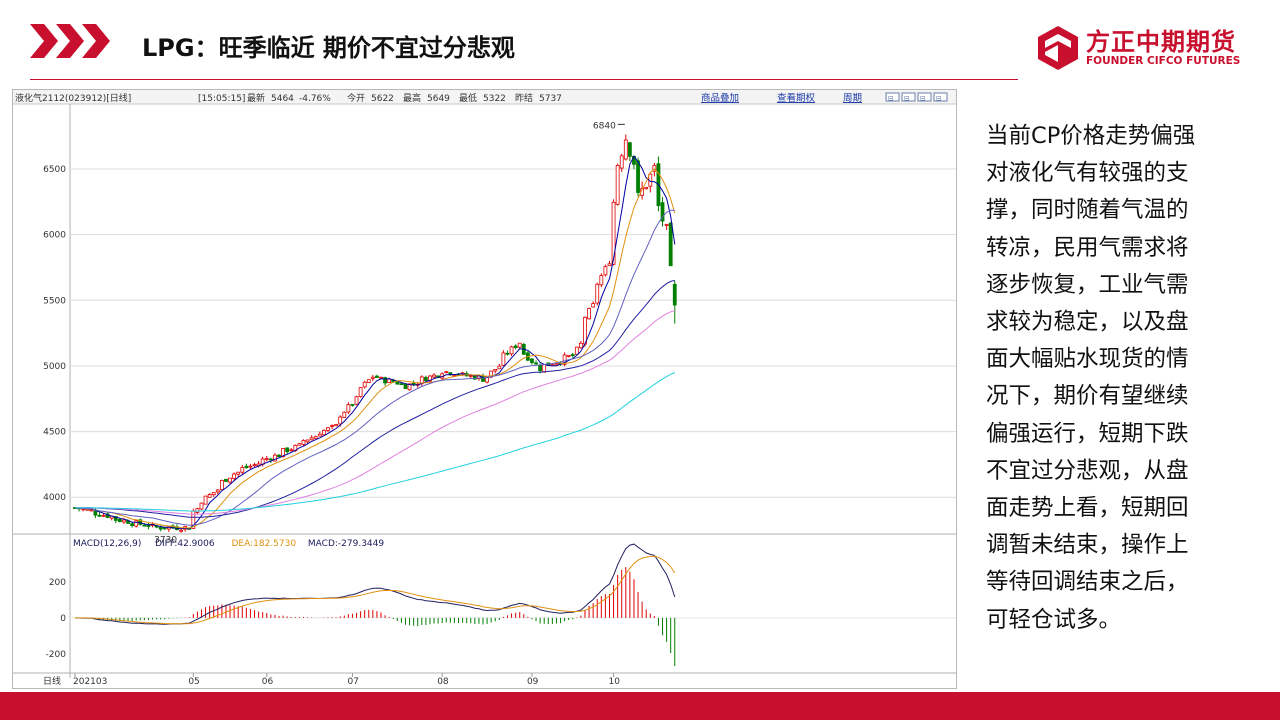 This screenshot has height=720, width=1280. Describe the element at coordinates (524, 79) in the screenshot. I see `title-divider` at that location.